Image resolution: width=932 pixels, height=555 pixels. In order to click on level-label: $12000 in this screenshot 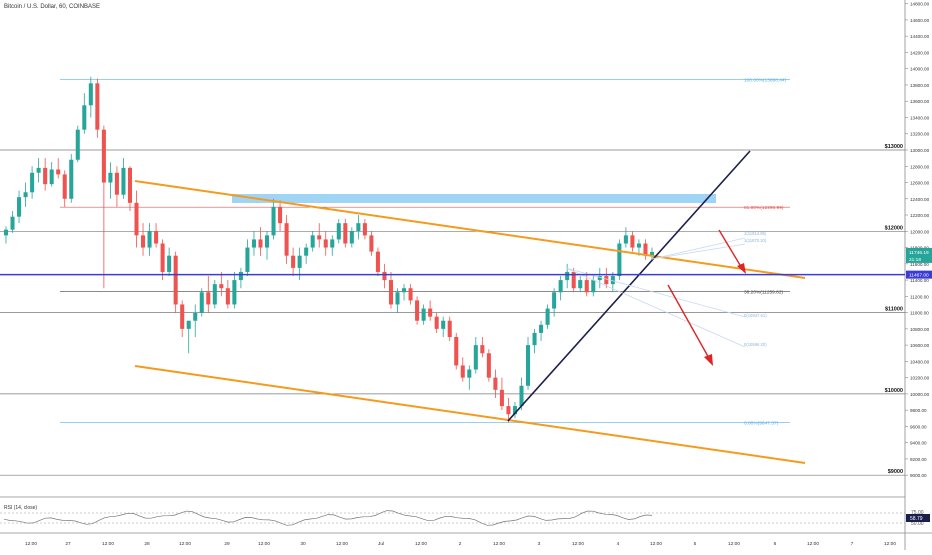, I will do `click(894, 228)`.